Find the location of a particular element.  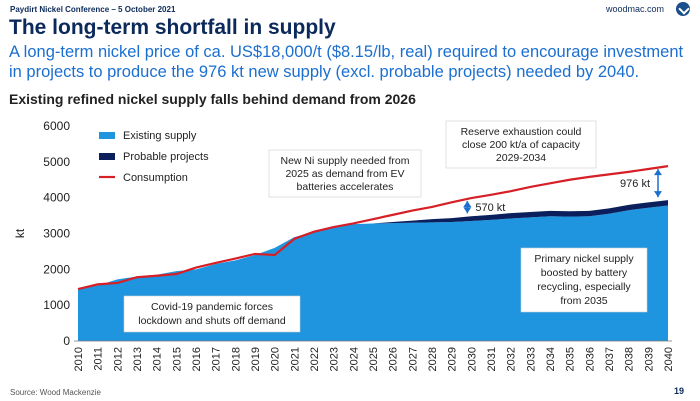

y-tick-label: 2000 is located at coordinates (56, 269).